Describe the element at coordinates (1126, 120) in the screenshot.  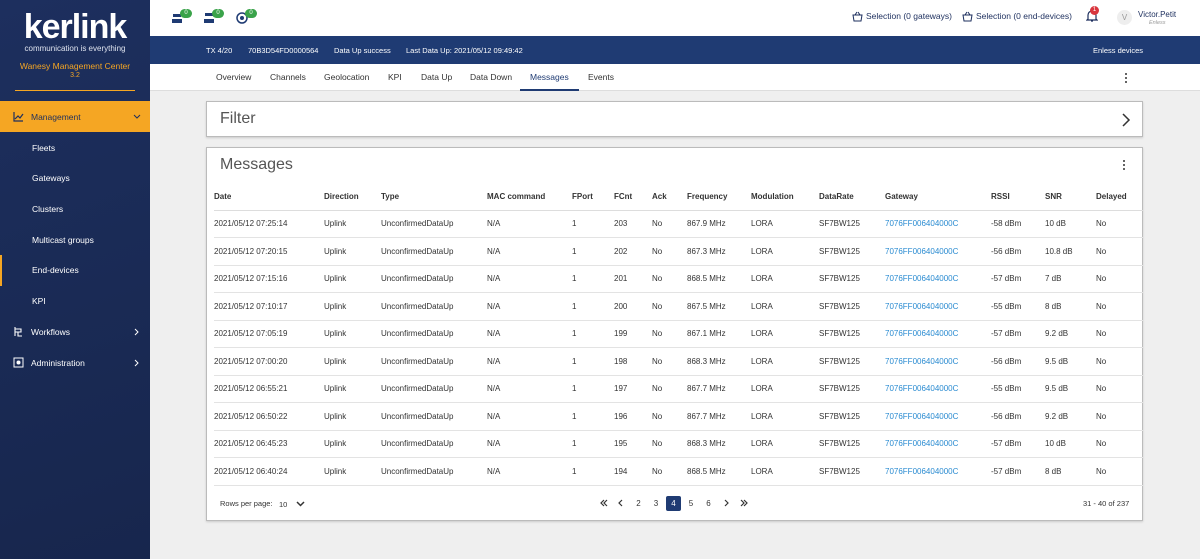
I see `expand-icon` at that location.